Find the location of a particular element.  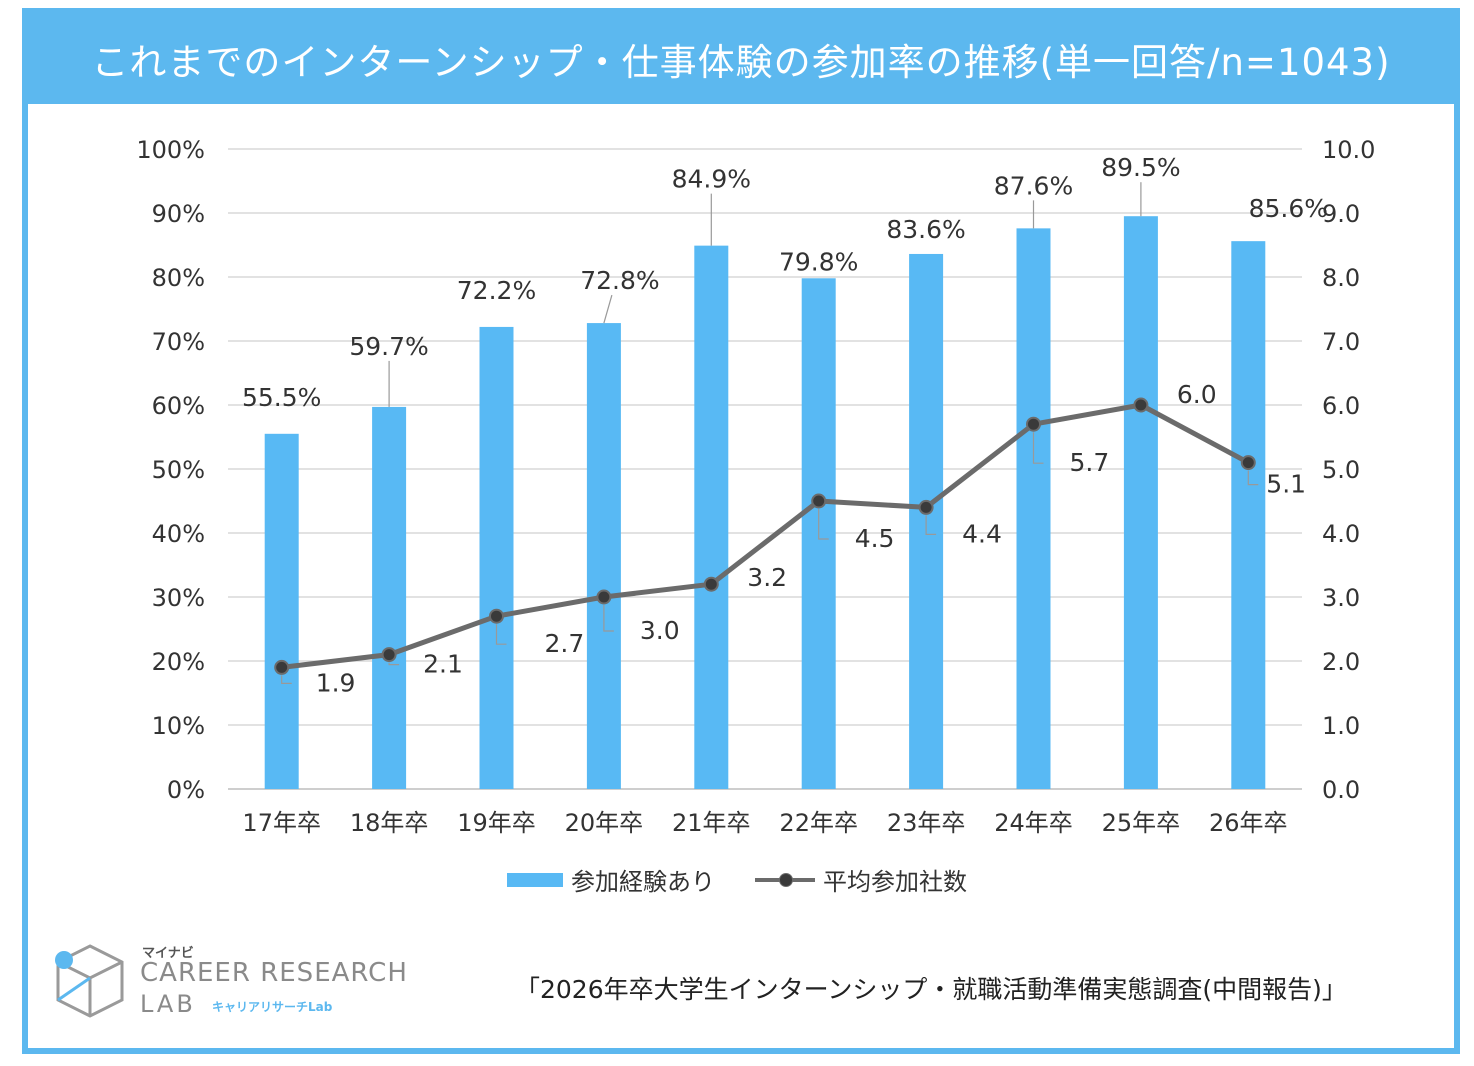

y-right-tick-label: 2.0 is located at coordinates (1341, 662).